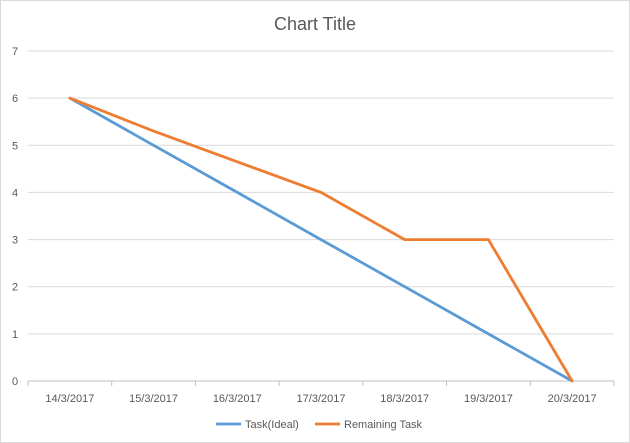  What do you see at coordinates (15, 52) in the screenshot?
I see `y-tick-label: 7` at bounding box center [15, 52].